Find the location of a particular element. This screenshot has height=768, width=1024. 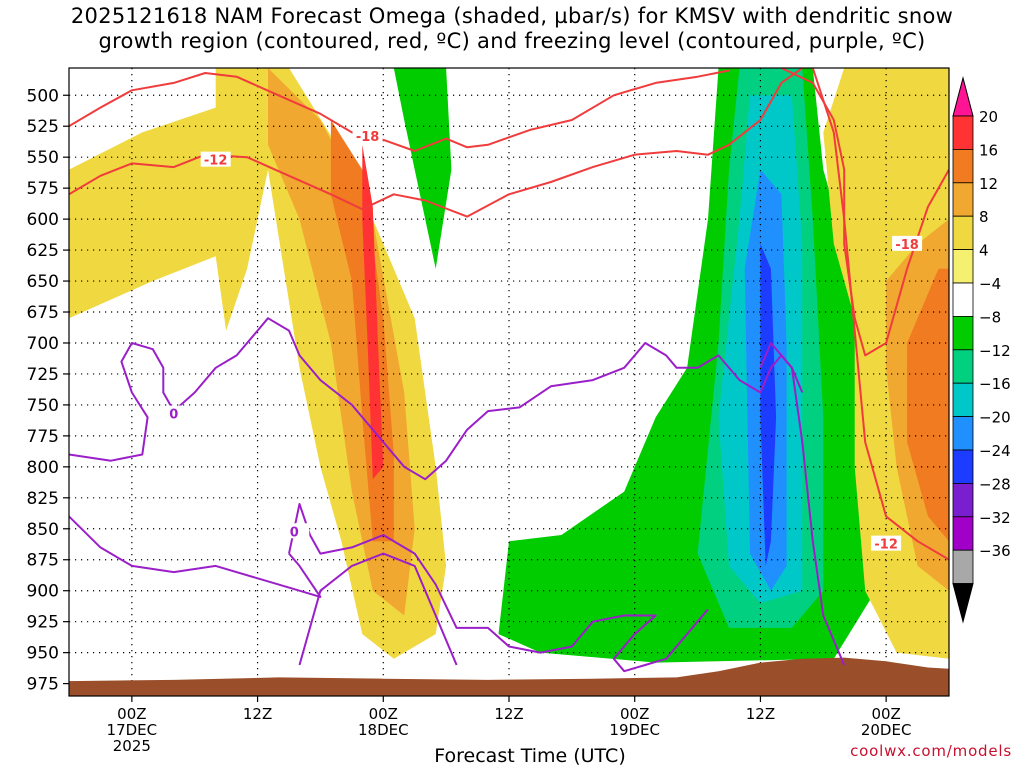

y-tick-label-800: 800 is located at coordinates (43, 468).